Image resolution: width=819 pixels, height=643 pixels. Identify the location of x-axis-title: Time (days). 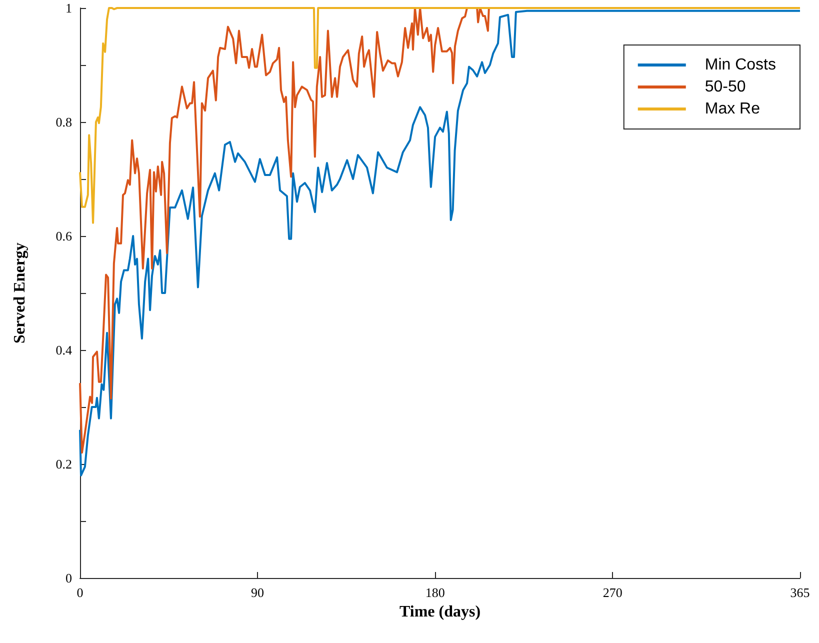
(440, 612).